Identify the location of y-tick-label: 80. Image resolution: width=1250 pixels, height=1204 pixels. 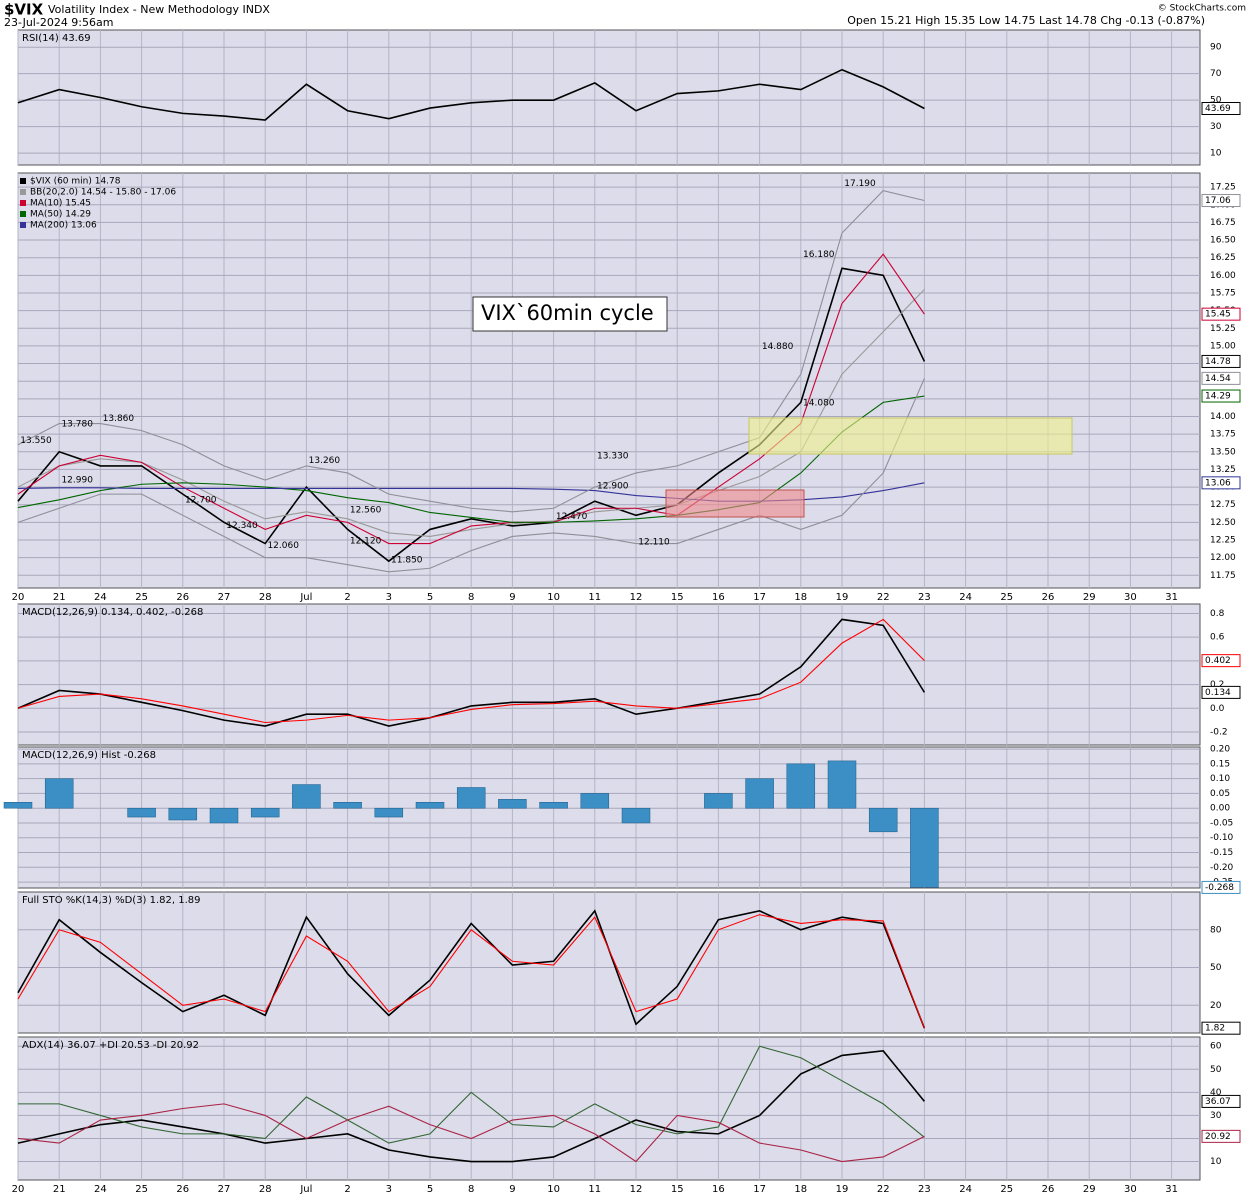
(1216, 930).